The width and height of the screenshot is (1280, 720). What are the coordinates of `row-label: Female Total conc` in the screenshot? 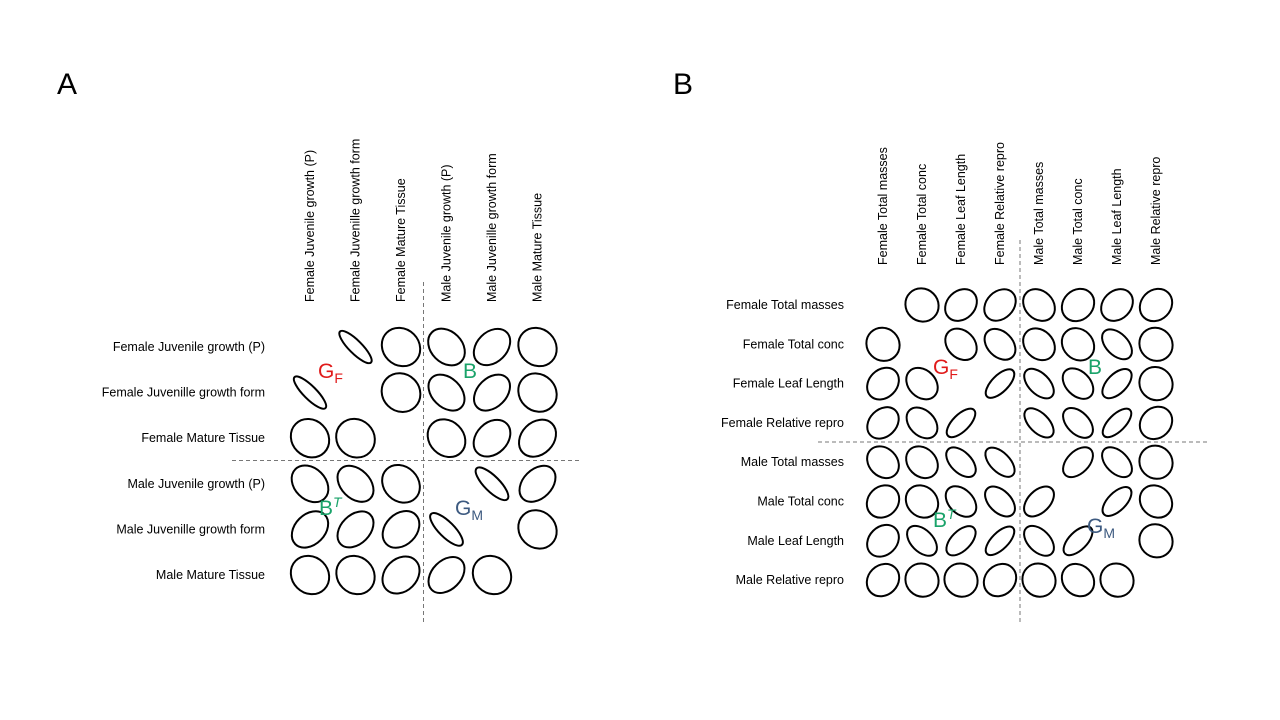 It's located at (793, 344).